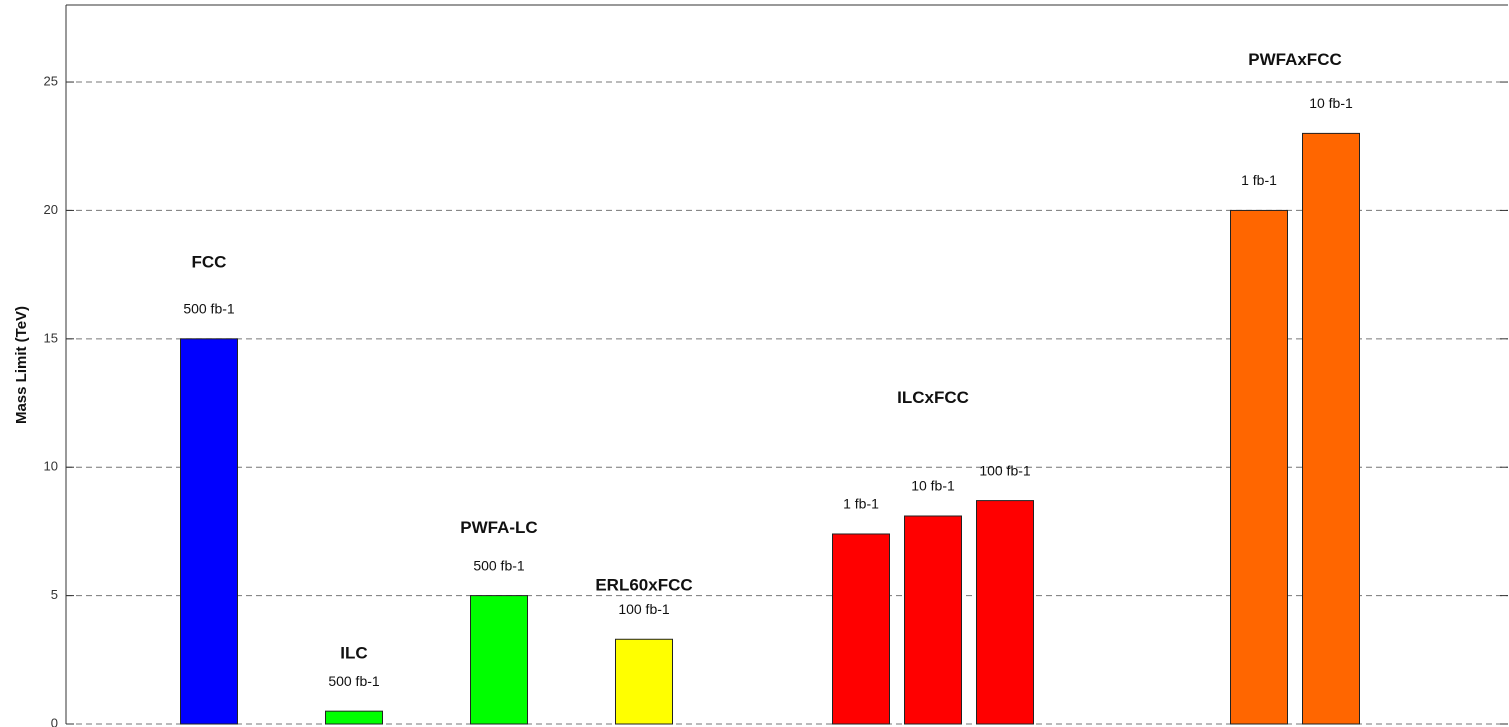 This screenshot has width=1509, height=727. Describe the element at coordinates (54, 721) in the screenshot. I see `y-tick-label: 0` at that location.